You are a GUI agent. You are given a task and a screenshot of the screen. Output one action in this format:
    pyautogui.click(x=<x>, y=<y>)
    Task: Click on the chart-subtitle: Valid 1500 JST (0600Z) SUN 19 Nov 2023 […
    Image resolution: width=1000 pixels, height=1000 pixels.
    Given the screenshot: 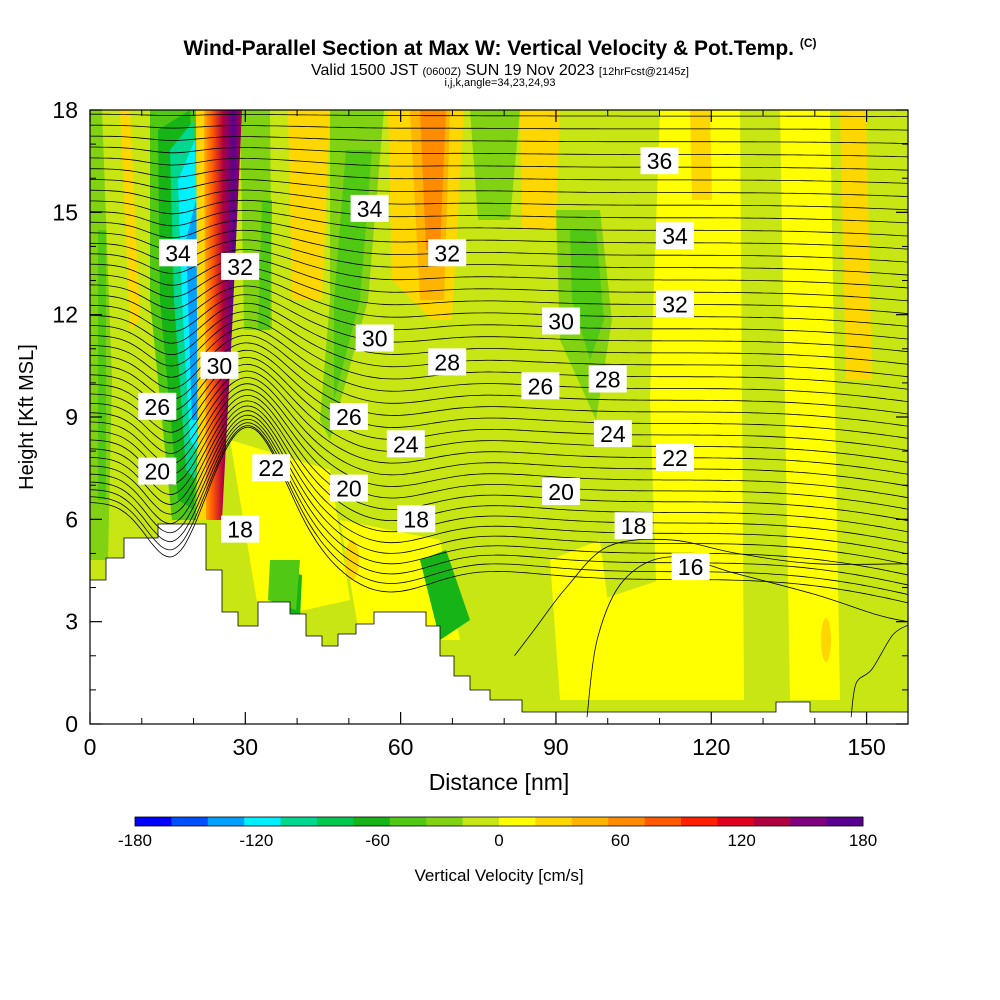 What is the action you would take?
    pyautogui.click(x=500, y=71)
    